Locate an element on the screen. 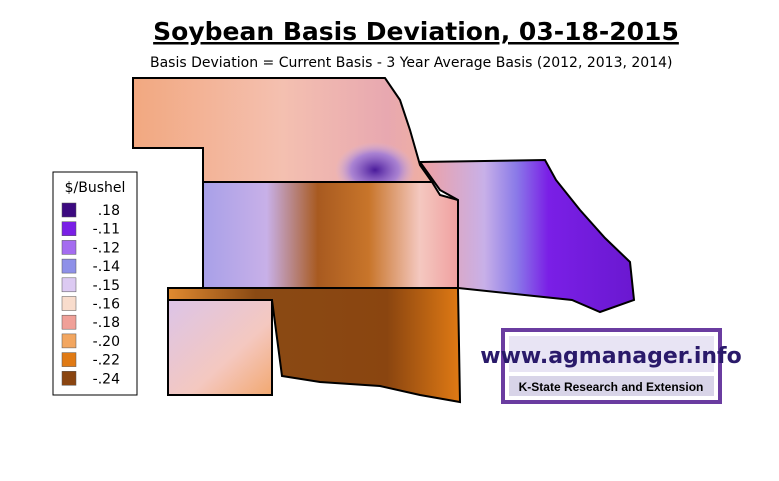 The image size is (779, 481). legend-items: .18 -.11 -.12 -.14 -.15 -.16 -.18 -.20 -.22 -.24 is located at coordinates (90, 294).